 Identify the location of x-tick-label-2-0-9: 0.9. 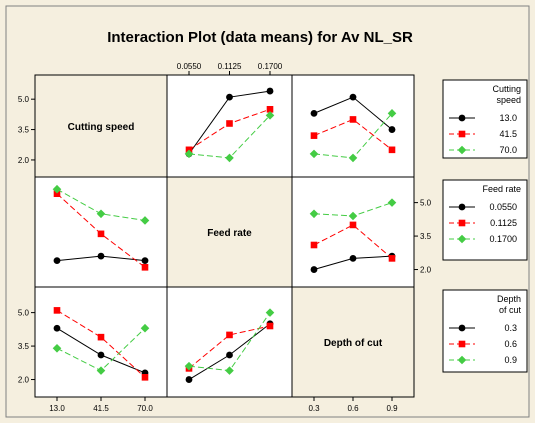
(392, 408).